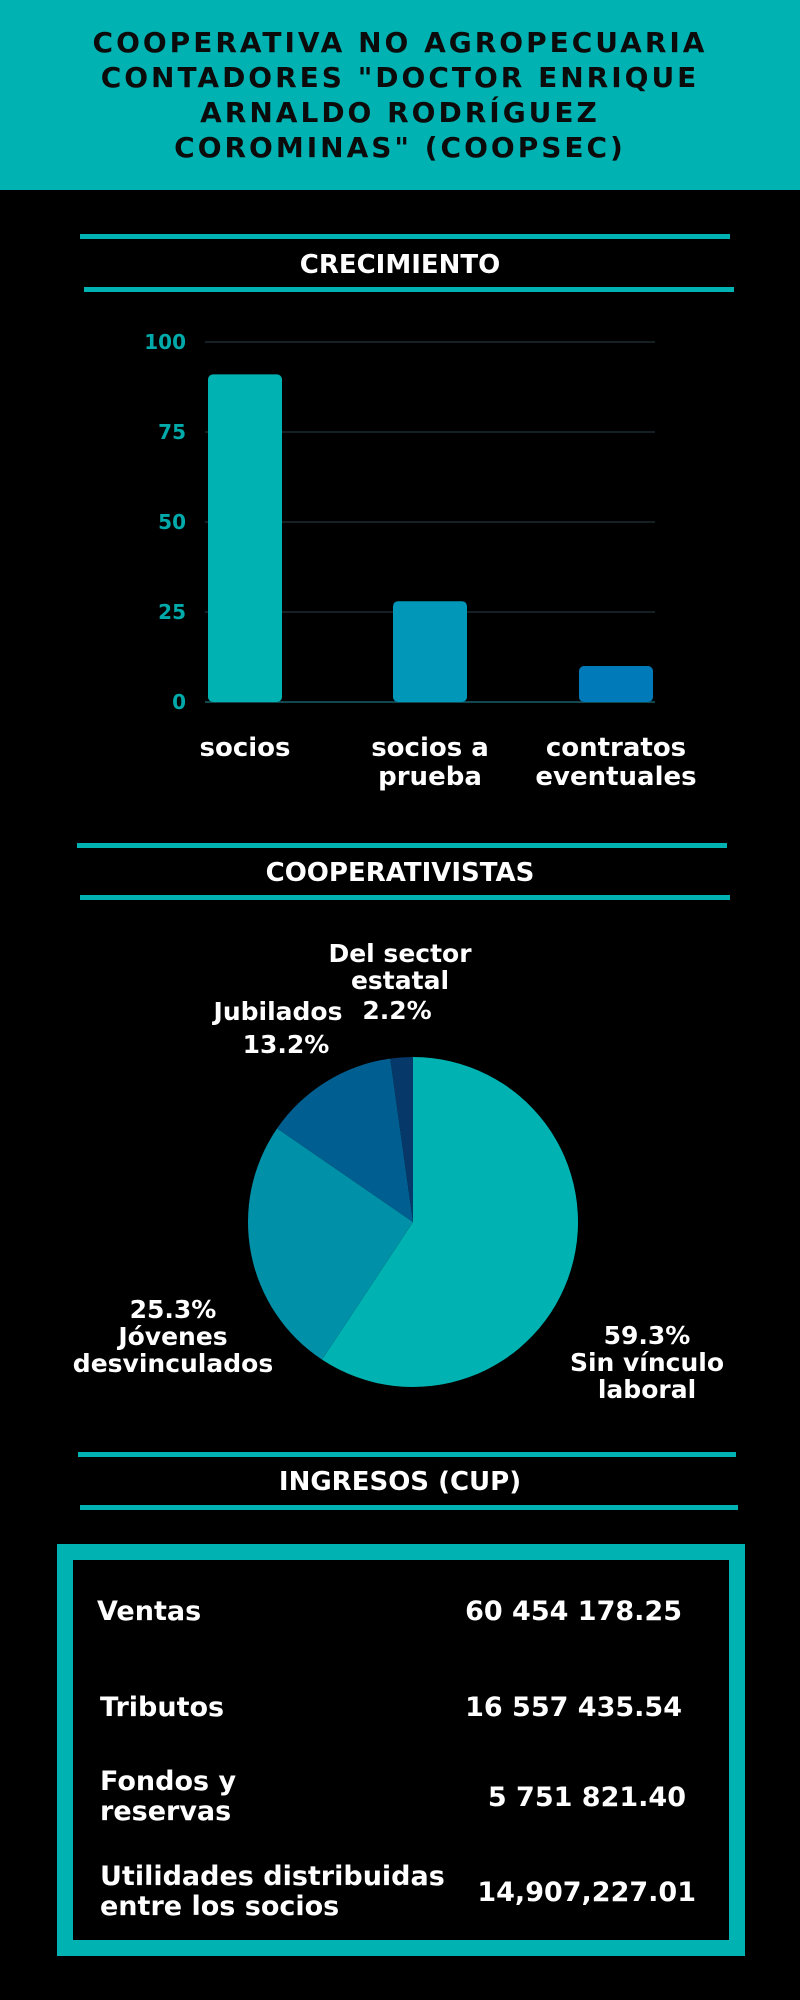 Image resolution: width=800 pixels, height=2000 pixels. Describe the element at coordinates (400, 953) in the screenshot. I see `pie-slice-label: Del sector` at that location.